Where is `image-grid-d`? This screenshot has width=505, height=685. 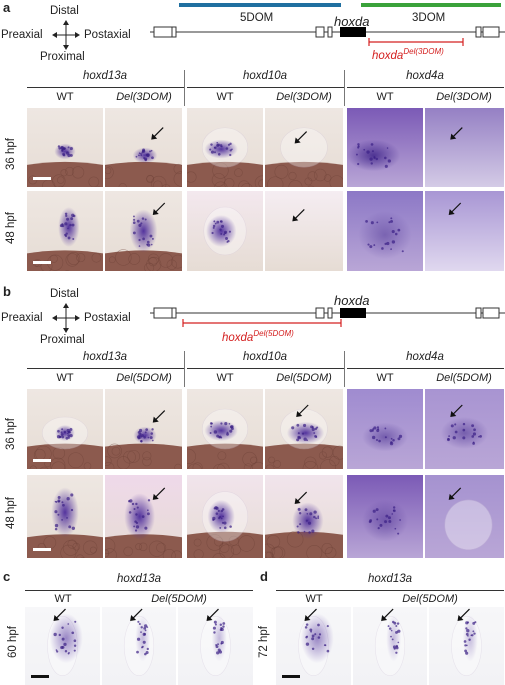 image-grid-d is located at coordinates (390, 646).